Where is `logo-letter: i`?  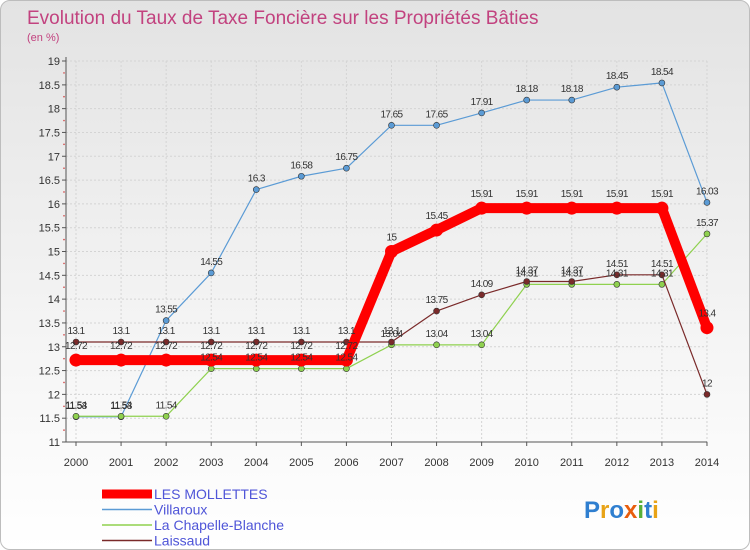 logo-letter: i is located at coordinates (655, 510).